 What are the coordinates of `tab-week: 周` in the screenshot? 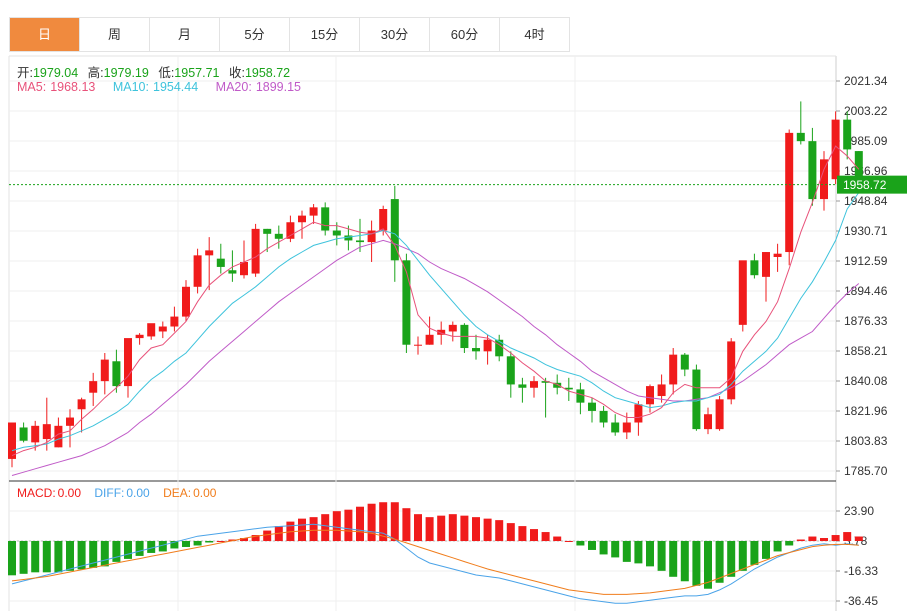 It's located at (115, 34).